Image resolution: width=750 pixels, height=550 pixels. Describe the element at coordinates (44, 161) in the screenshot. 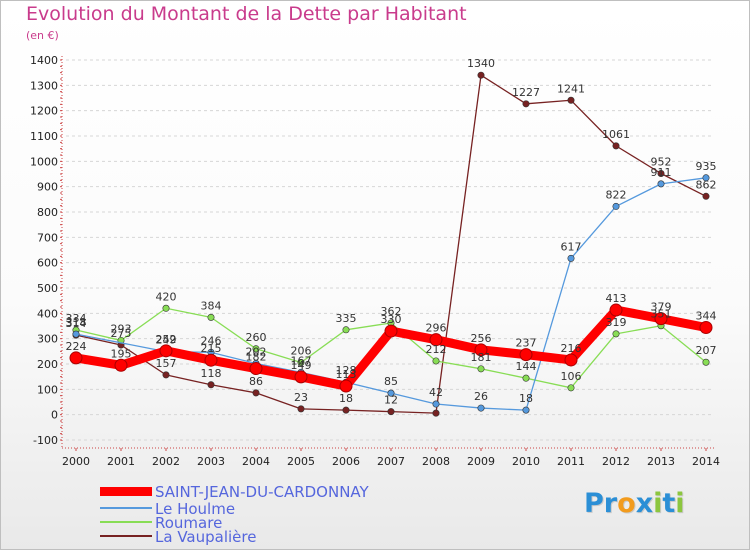

I see `y-tick-label: 1000` at that location.